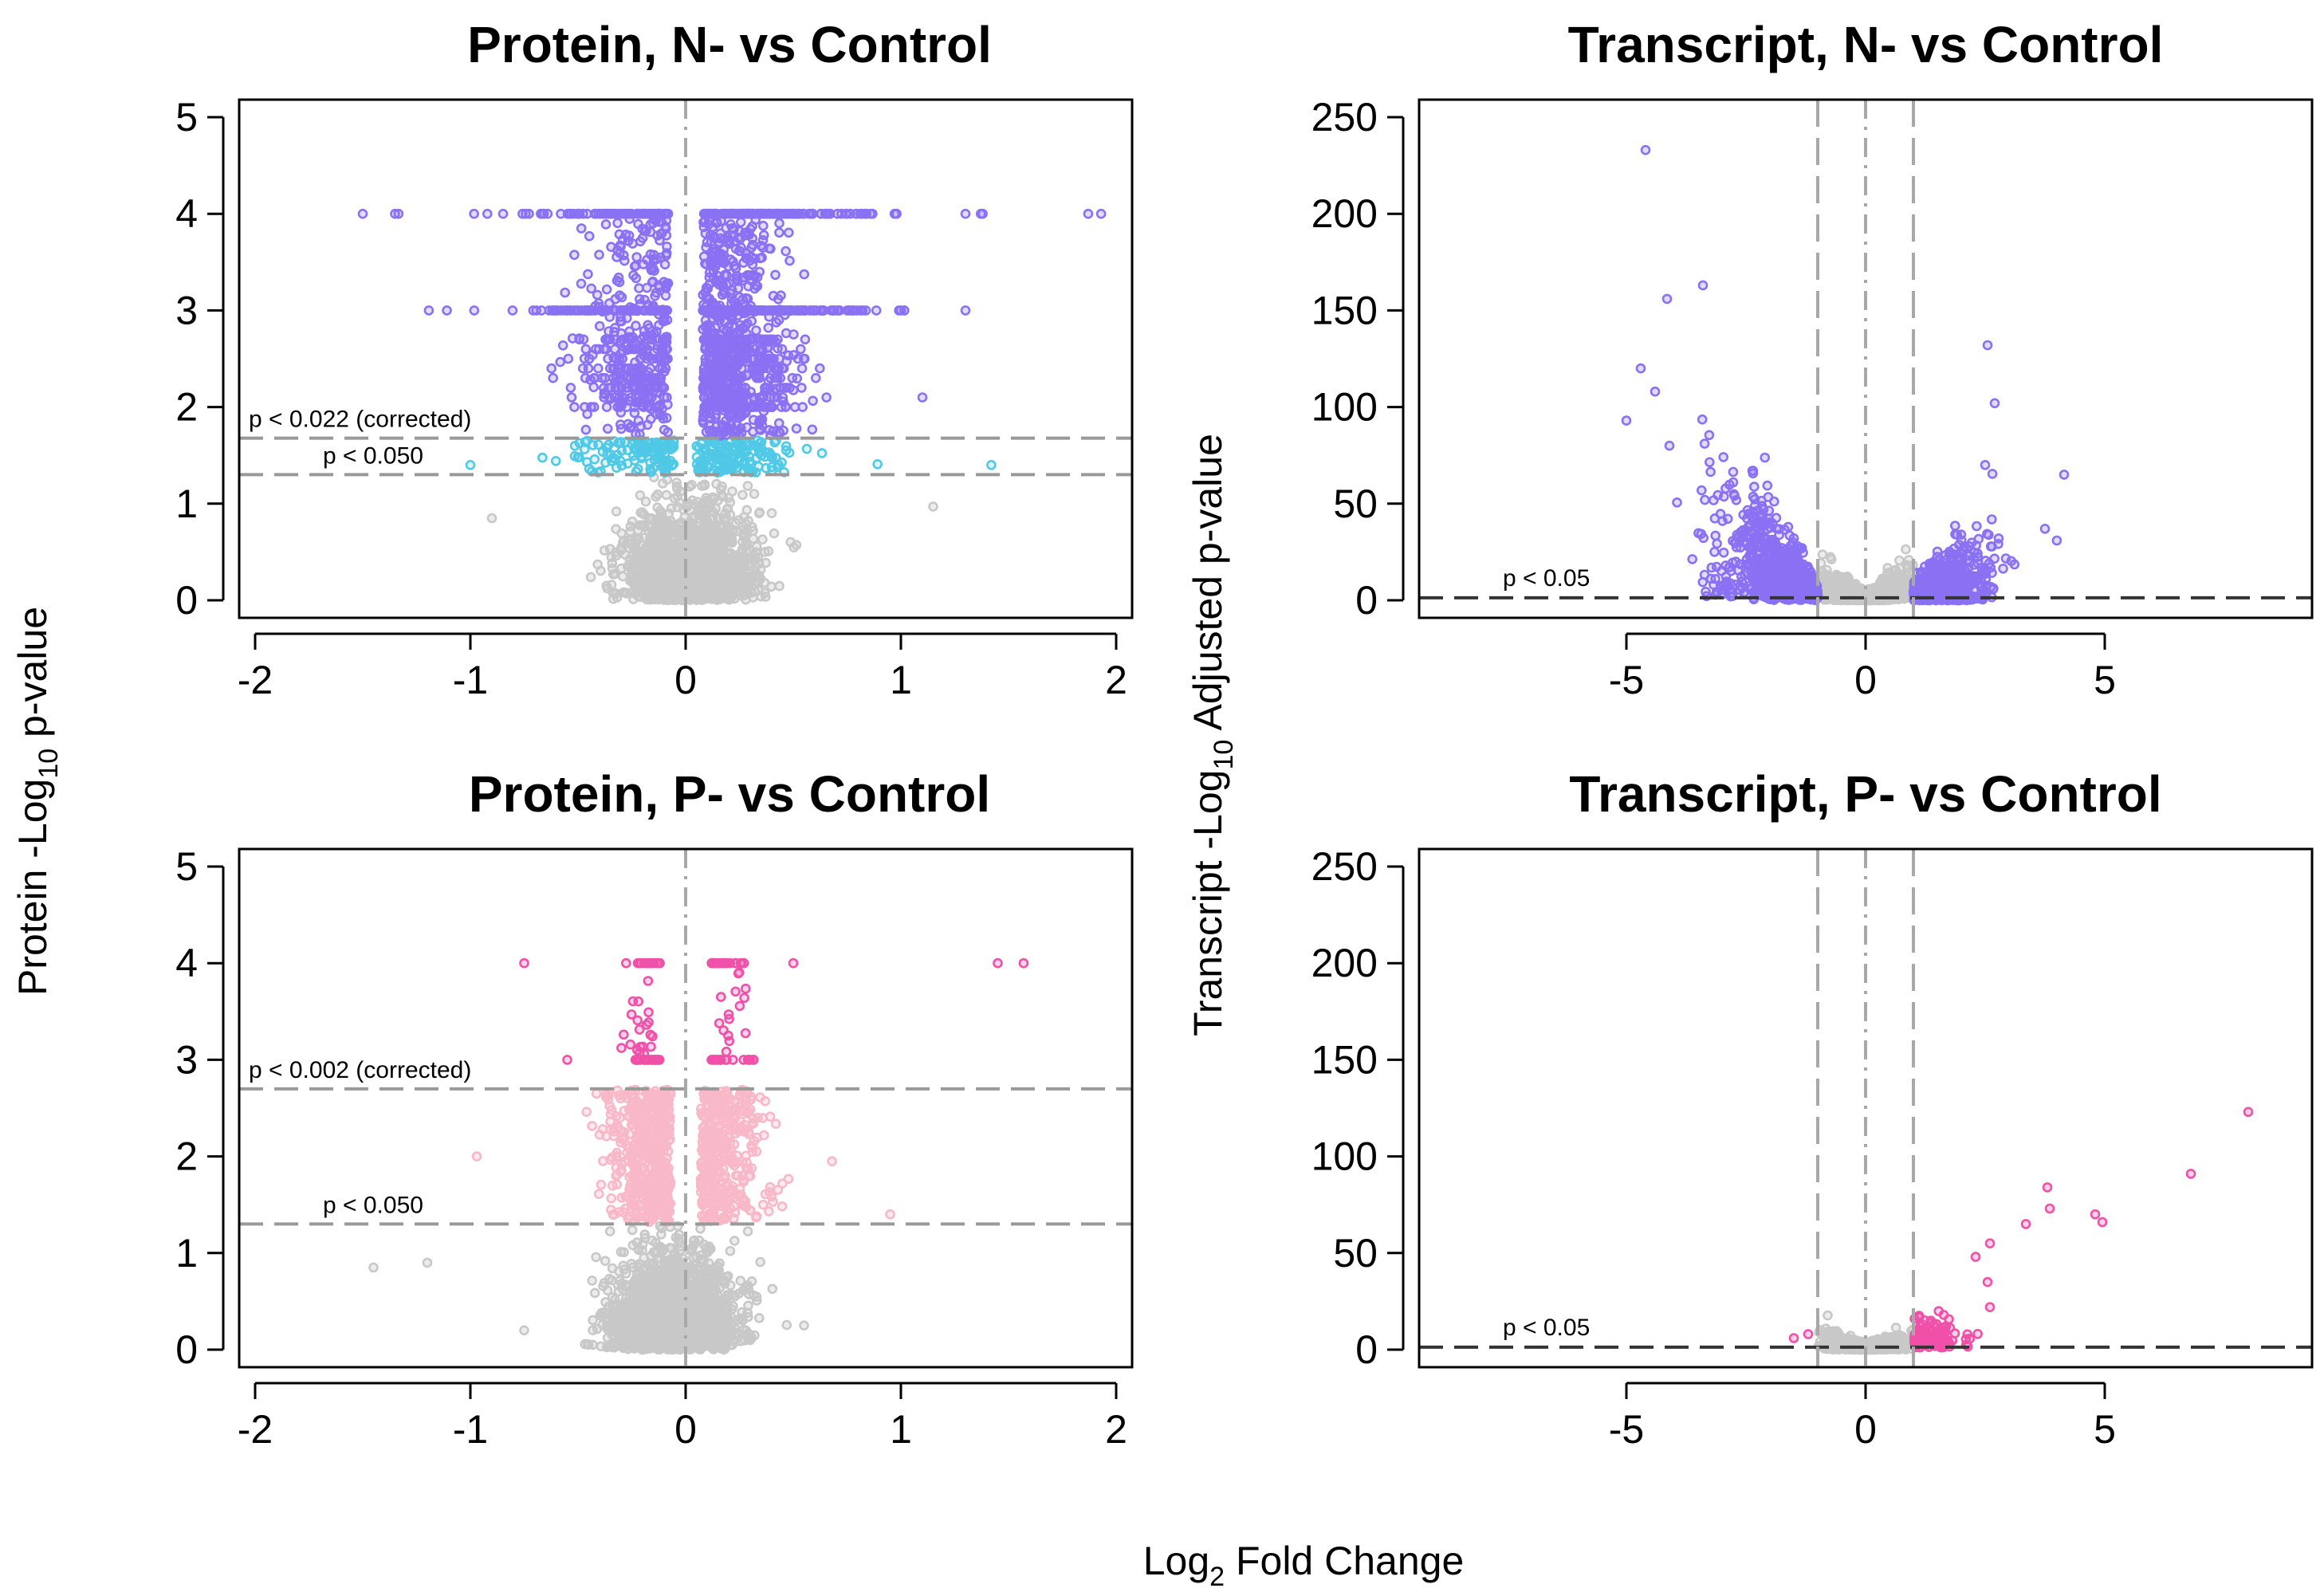  I want to click on y-tick-label: 3, so click(186, 310).